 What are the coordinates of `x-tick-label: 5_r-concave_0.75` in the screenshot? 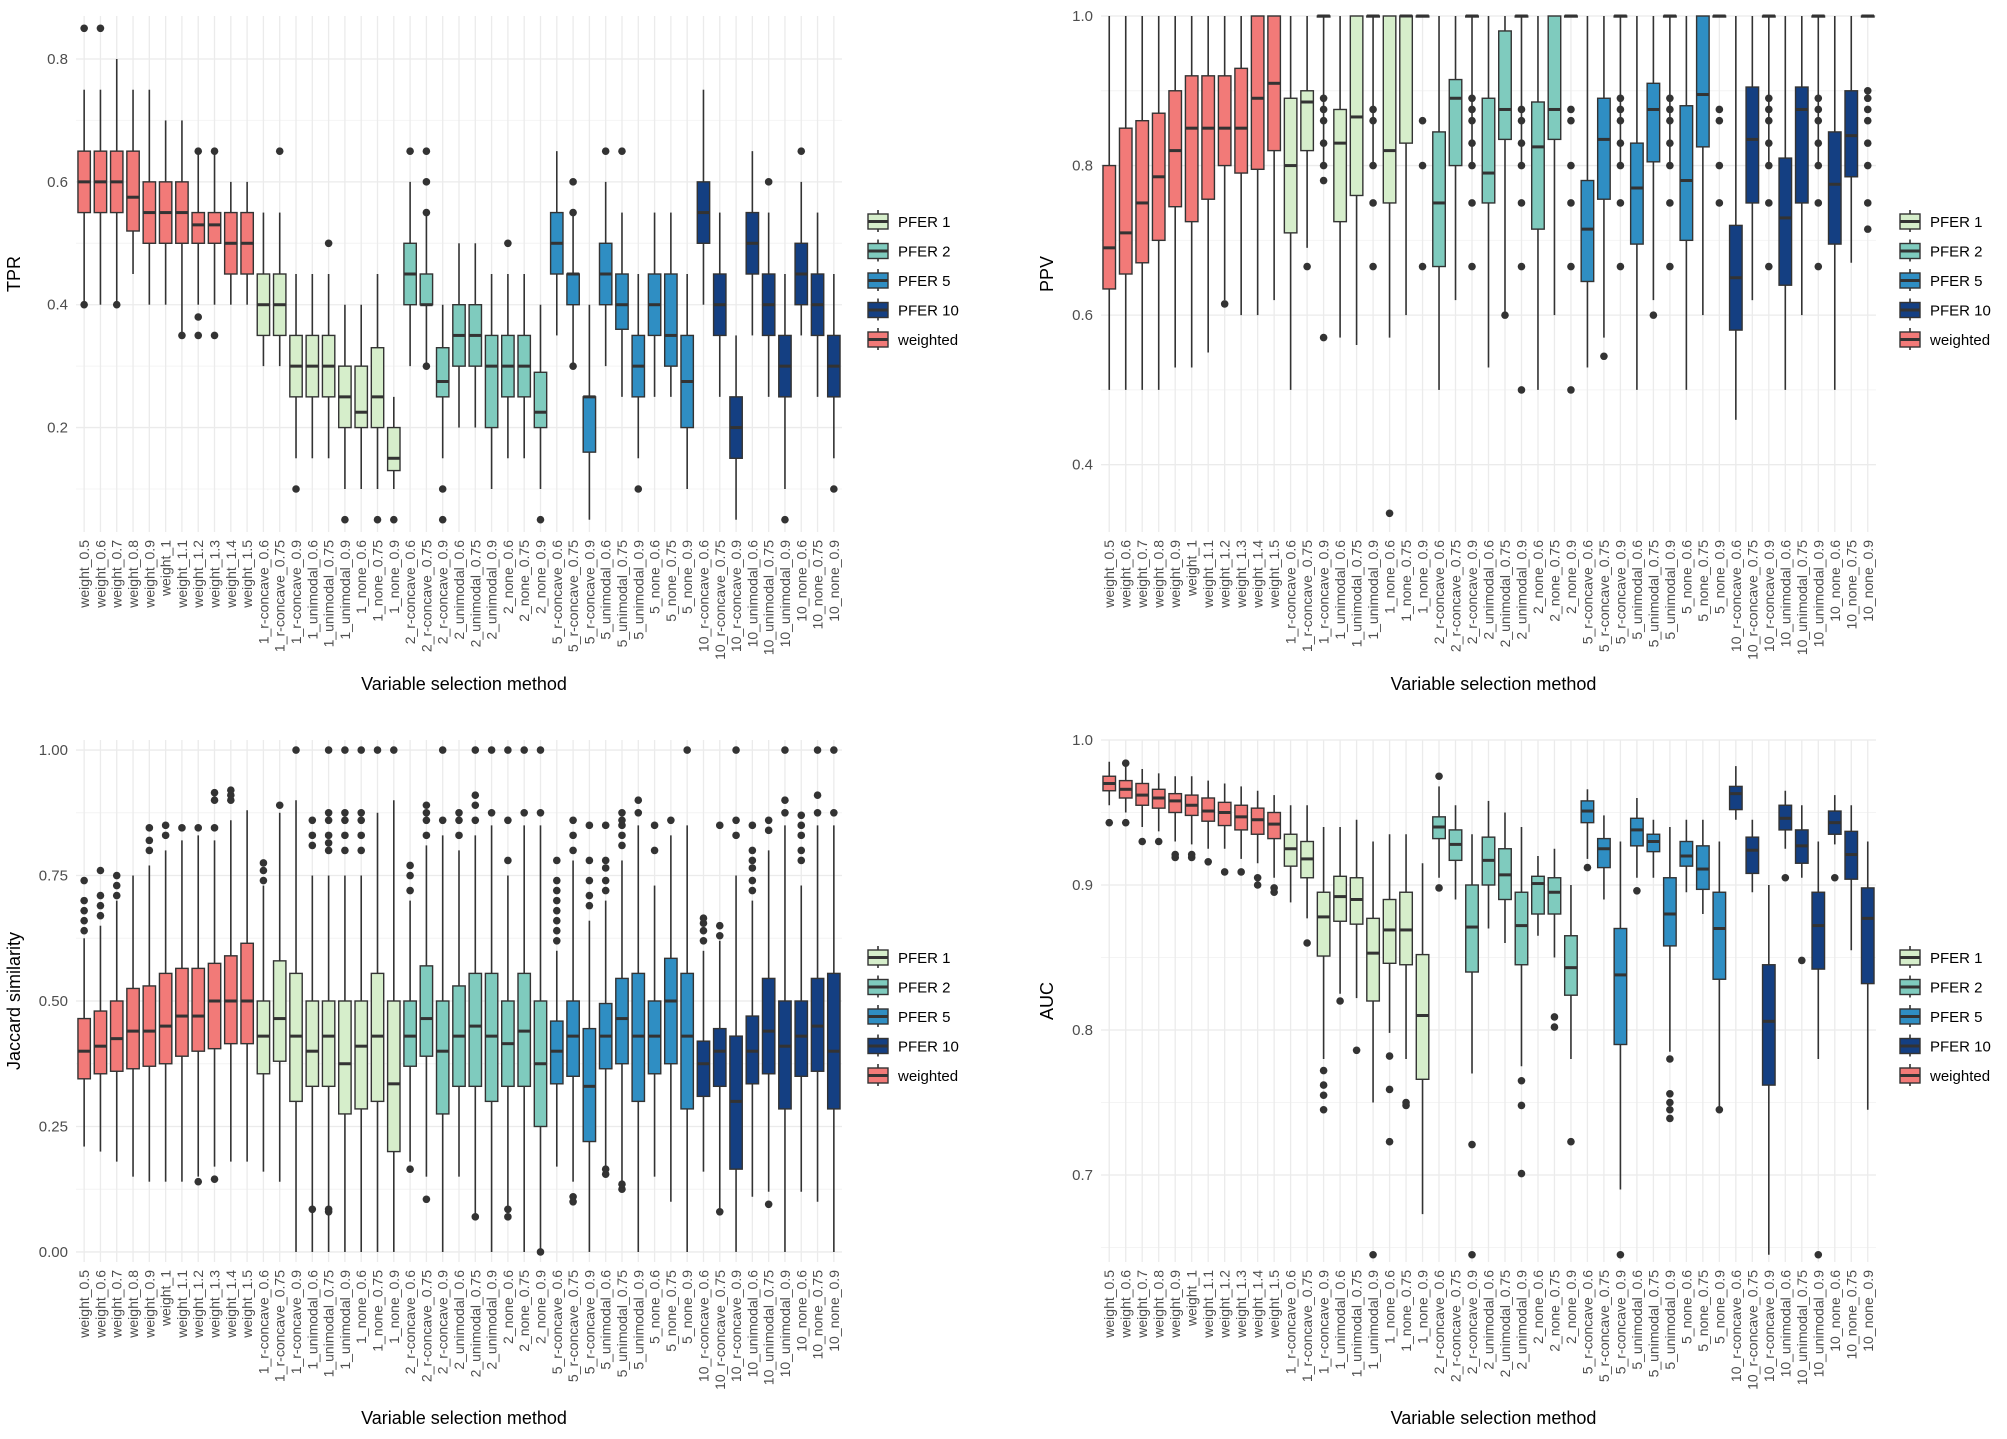 It's located at (573, 1326).